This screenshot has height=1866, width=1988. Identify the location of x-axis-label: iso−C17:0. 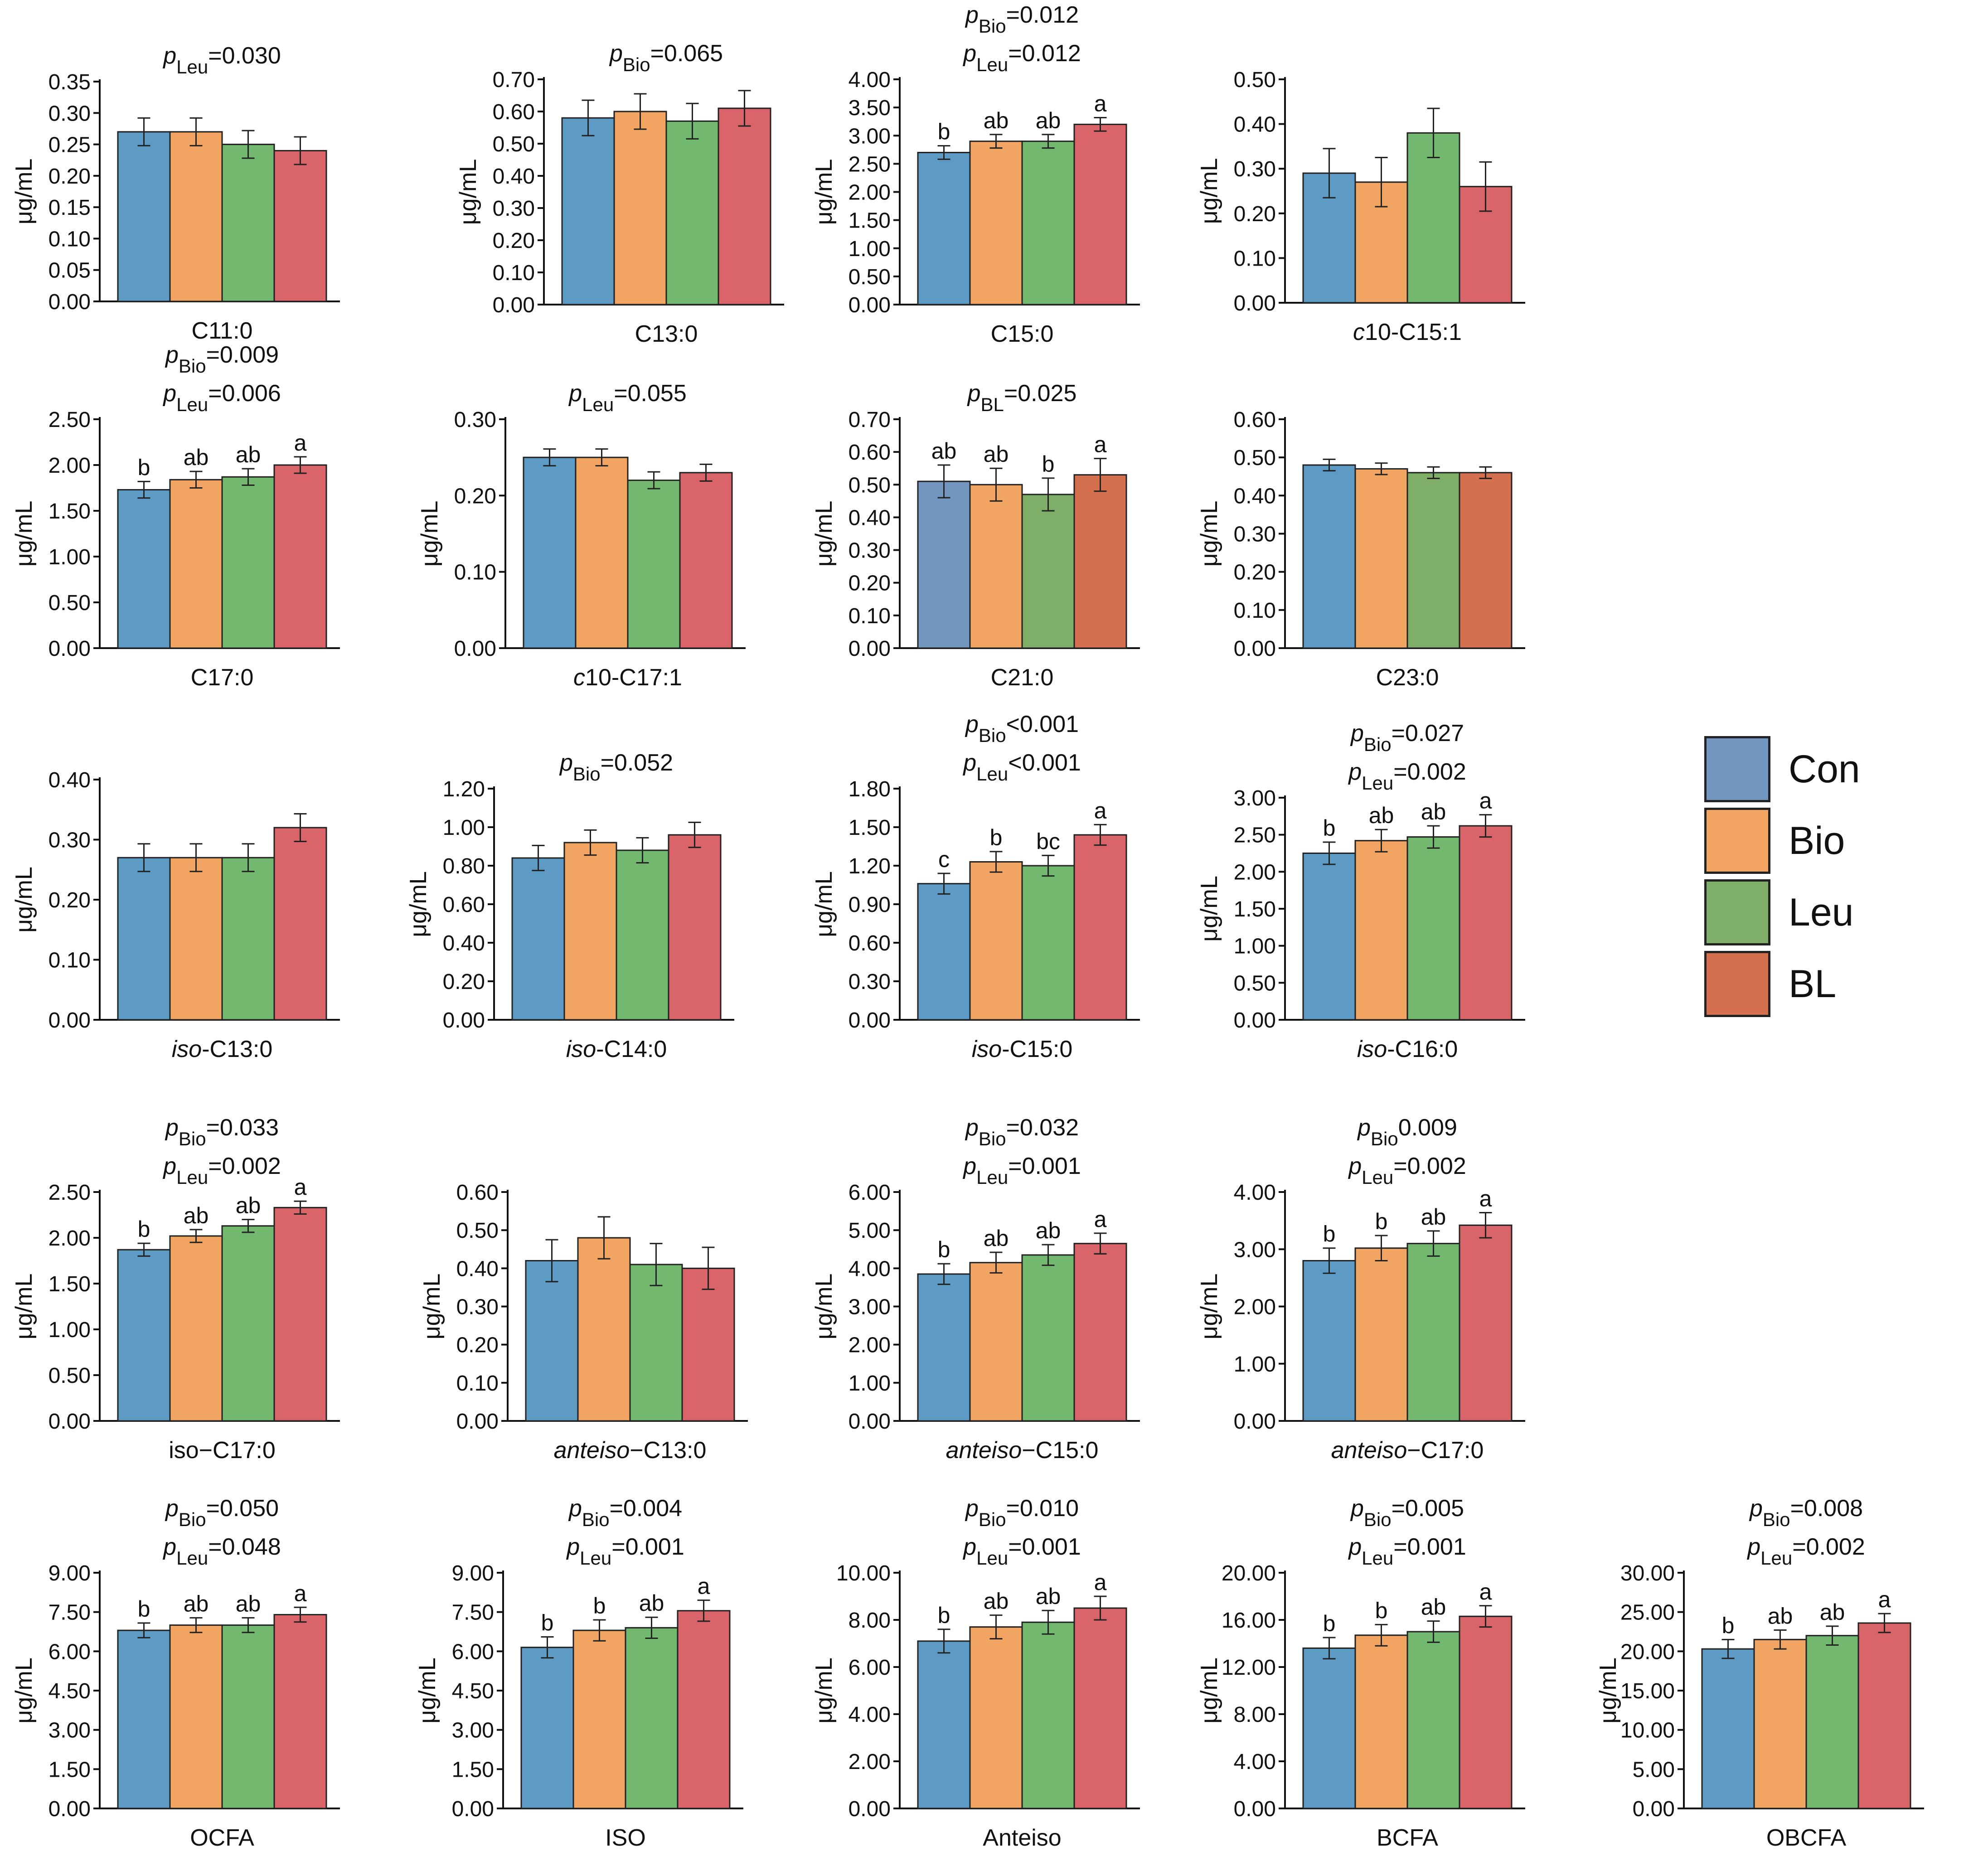
(223, 1450).